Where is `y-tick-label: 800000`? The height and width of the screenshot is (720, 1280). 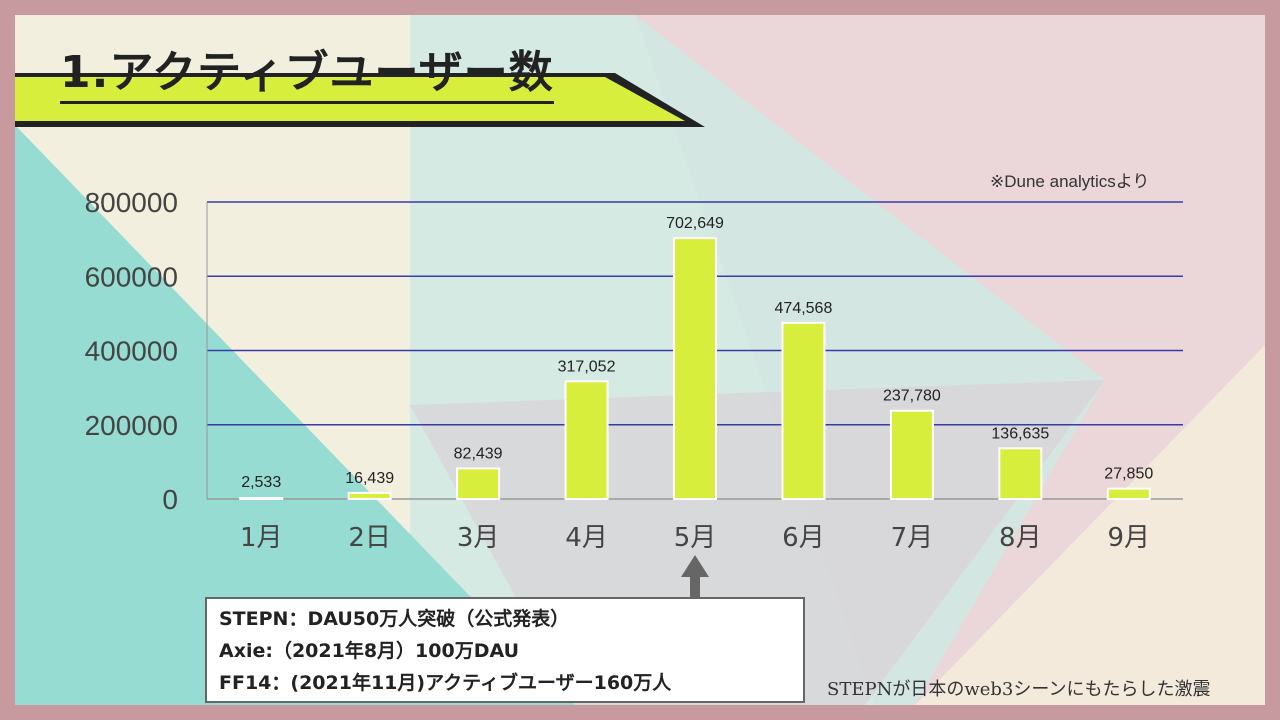
y-tick-label: 800000 is located at coordinates (131, 202).